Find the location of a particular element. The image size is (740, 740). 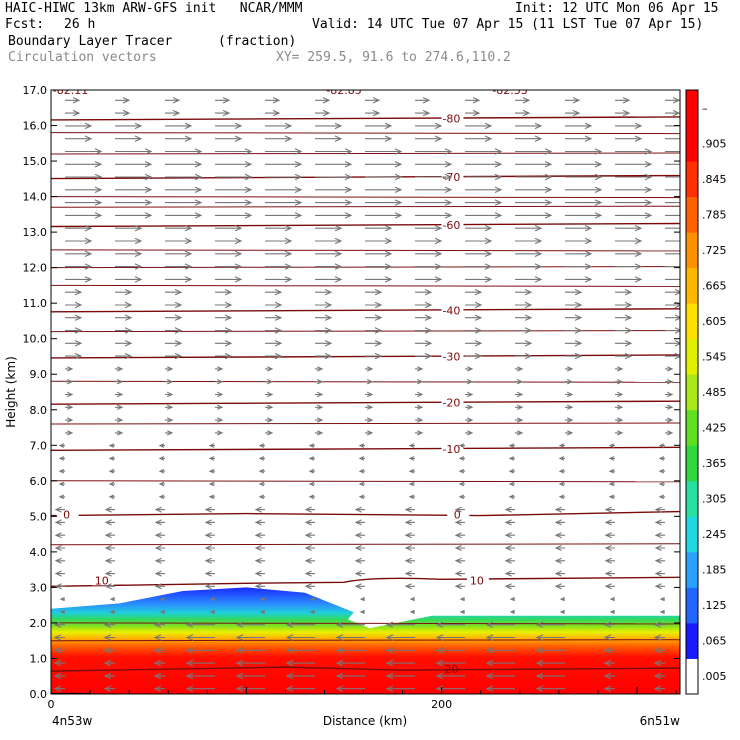

temperature-contour is located at coordinates (365, 206).